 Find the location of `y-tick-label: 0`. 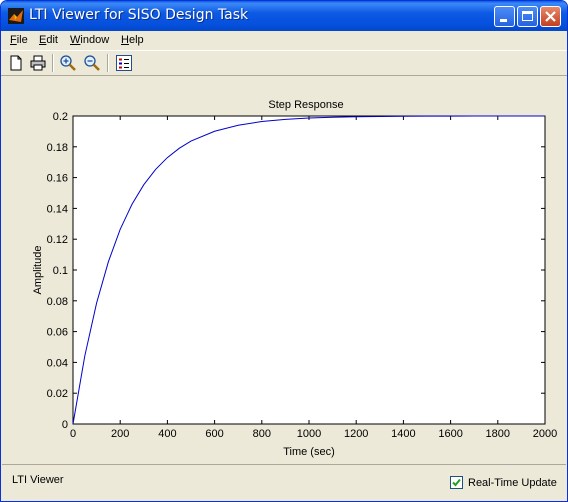

y-tick-label: 0 is located at coordinates (65, 425).